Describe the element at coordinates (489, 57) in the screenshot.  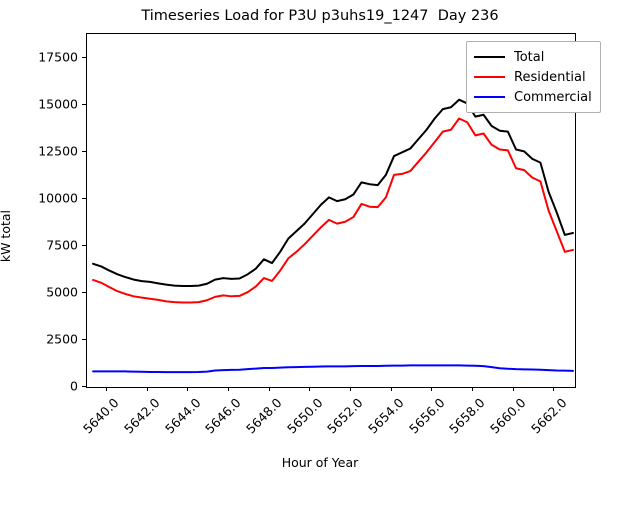
I see `legend-swatch-total` at that location.